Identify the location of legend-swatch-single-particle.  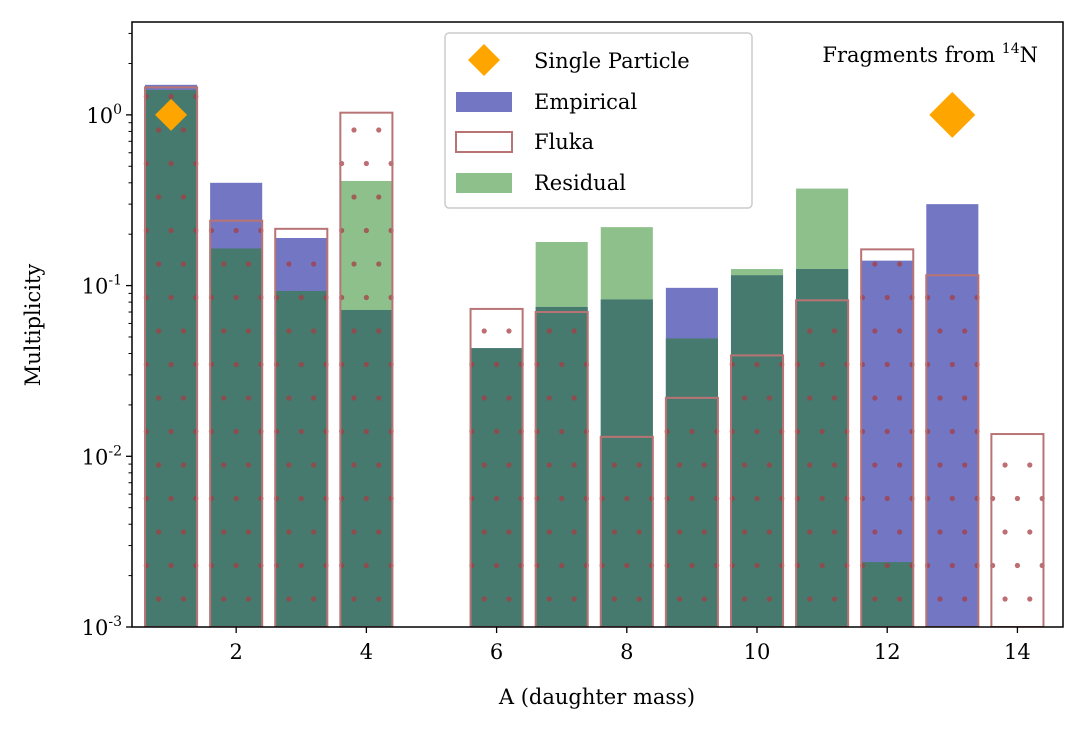
(484, 60).